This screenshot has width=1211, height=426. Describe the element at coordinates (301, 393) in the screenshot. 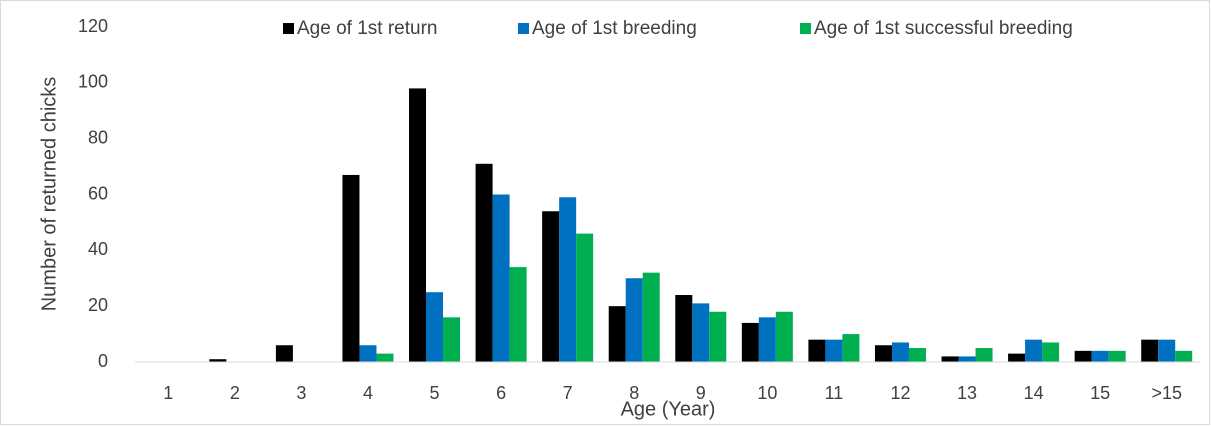

I see `x-tick-label: 3` at that location.